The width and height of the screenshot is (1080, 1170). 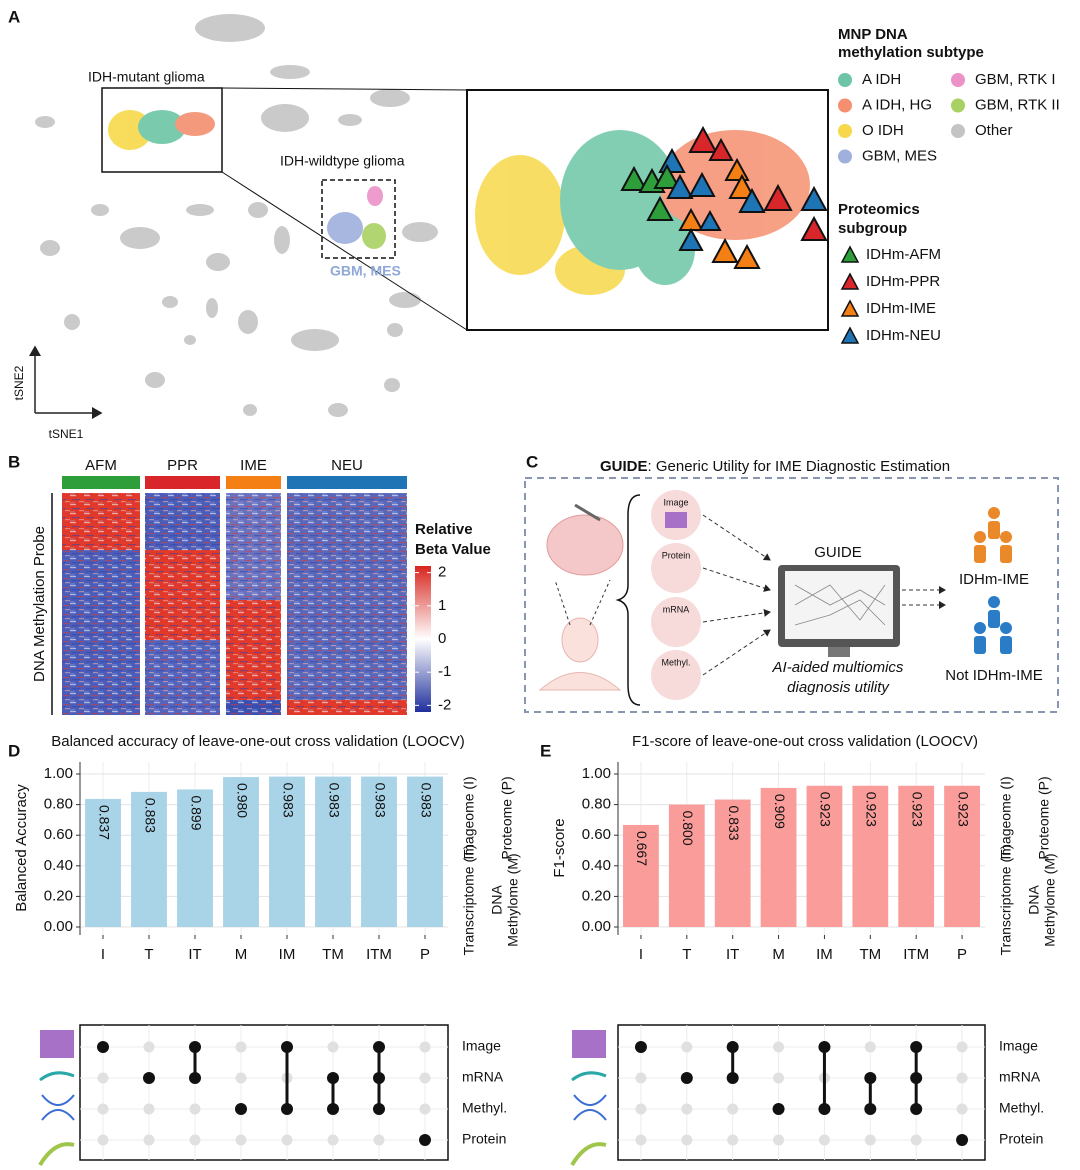 I want to click on colorbar-title: Beta Value, so click(x=453, y=549).